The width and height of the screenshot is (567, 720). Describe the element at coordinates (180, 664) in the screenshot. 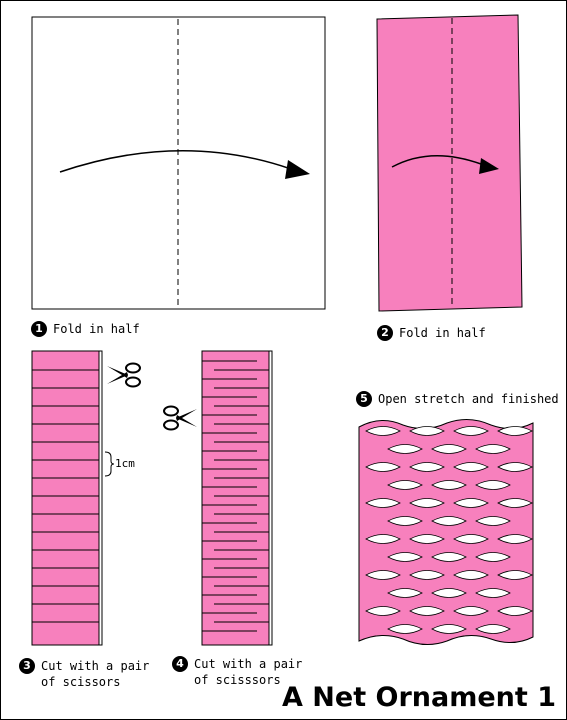

I see `step-4-number: 4` at that location.